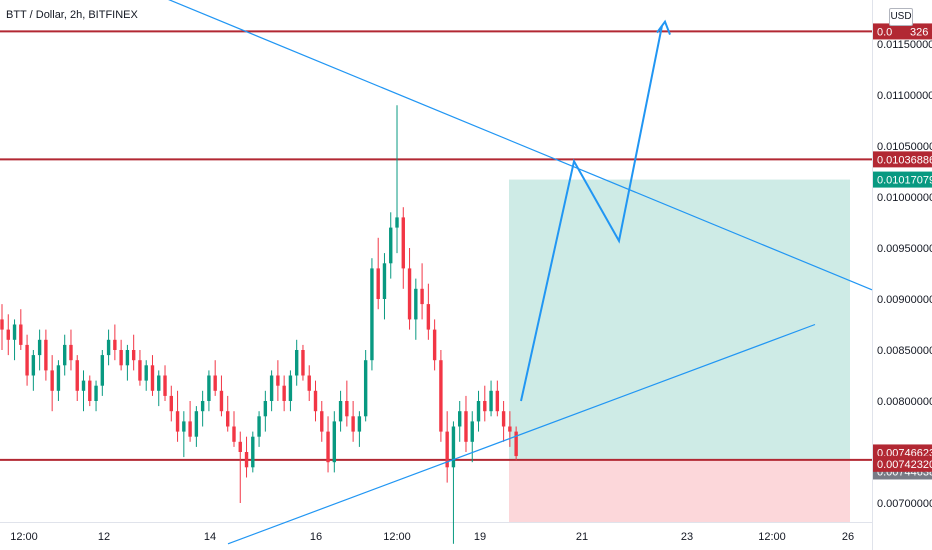 This screenshot has height=550, width=932. I want to click on price-badge-label: 0.01036886, so click(904, 160).